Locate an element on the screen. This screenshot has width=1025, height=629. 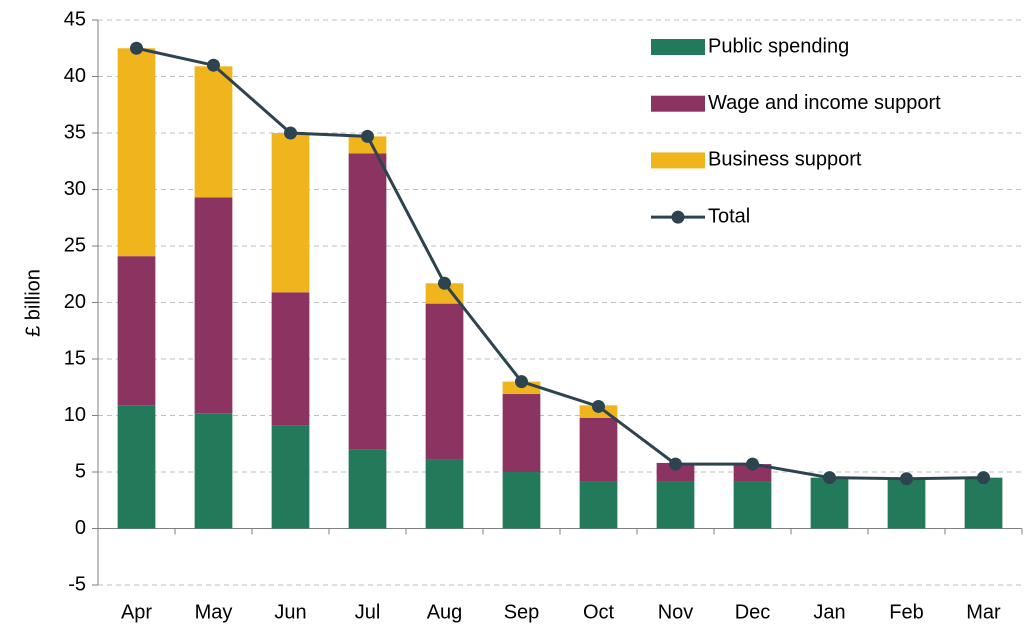
y-tick-label: 45 is located at coordinates (75, 19).